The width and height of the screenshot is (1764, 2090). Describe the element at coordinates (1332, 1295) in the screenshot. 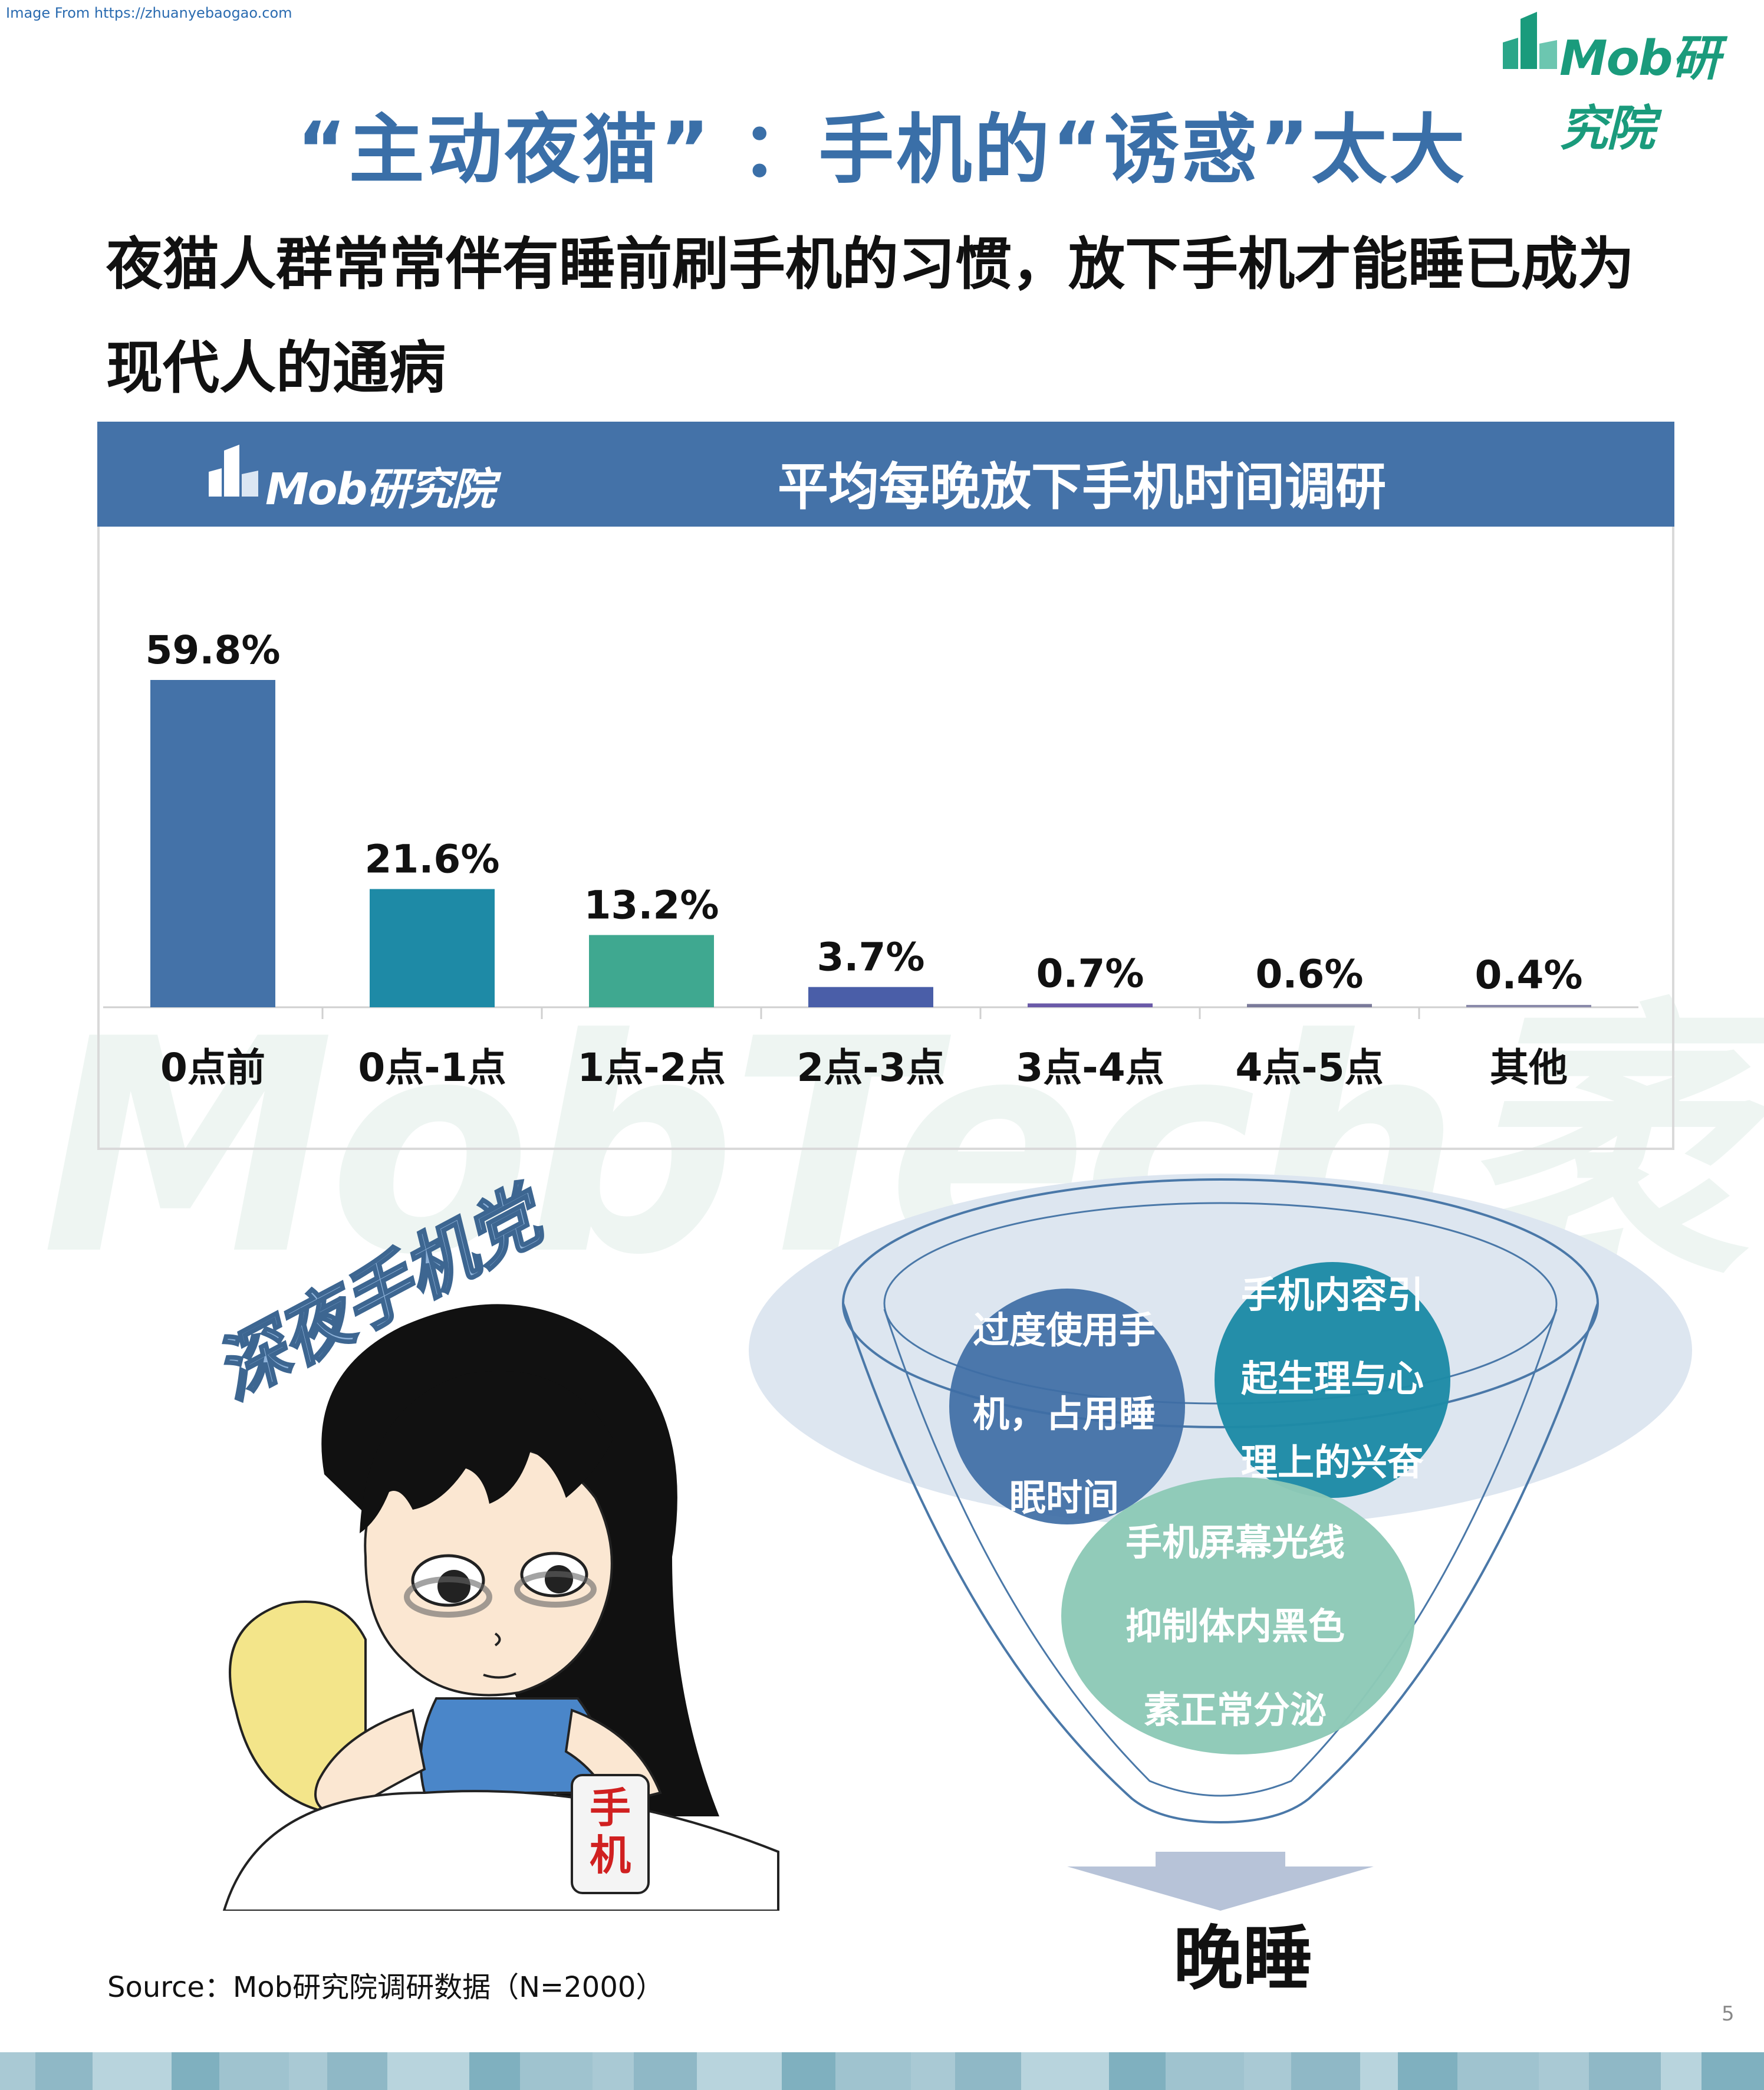

I see `bubble-content-line1: 手机内容引` at that location.